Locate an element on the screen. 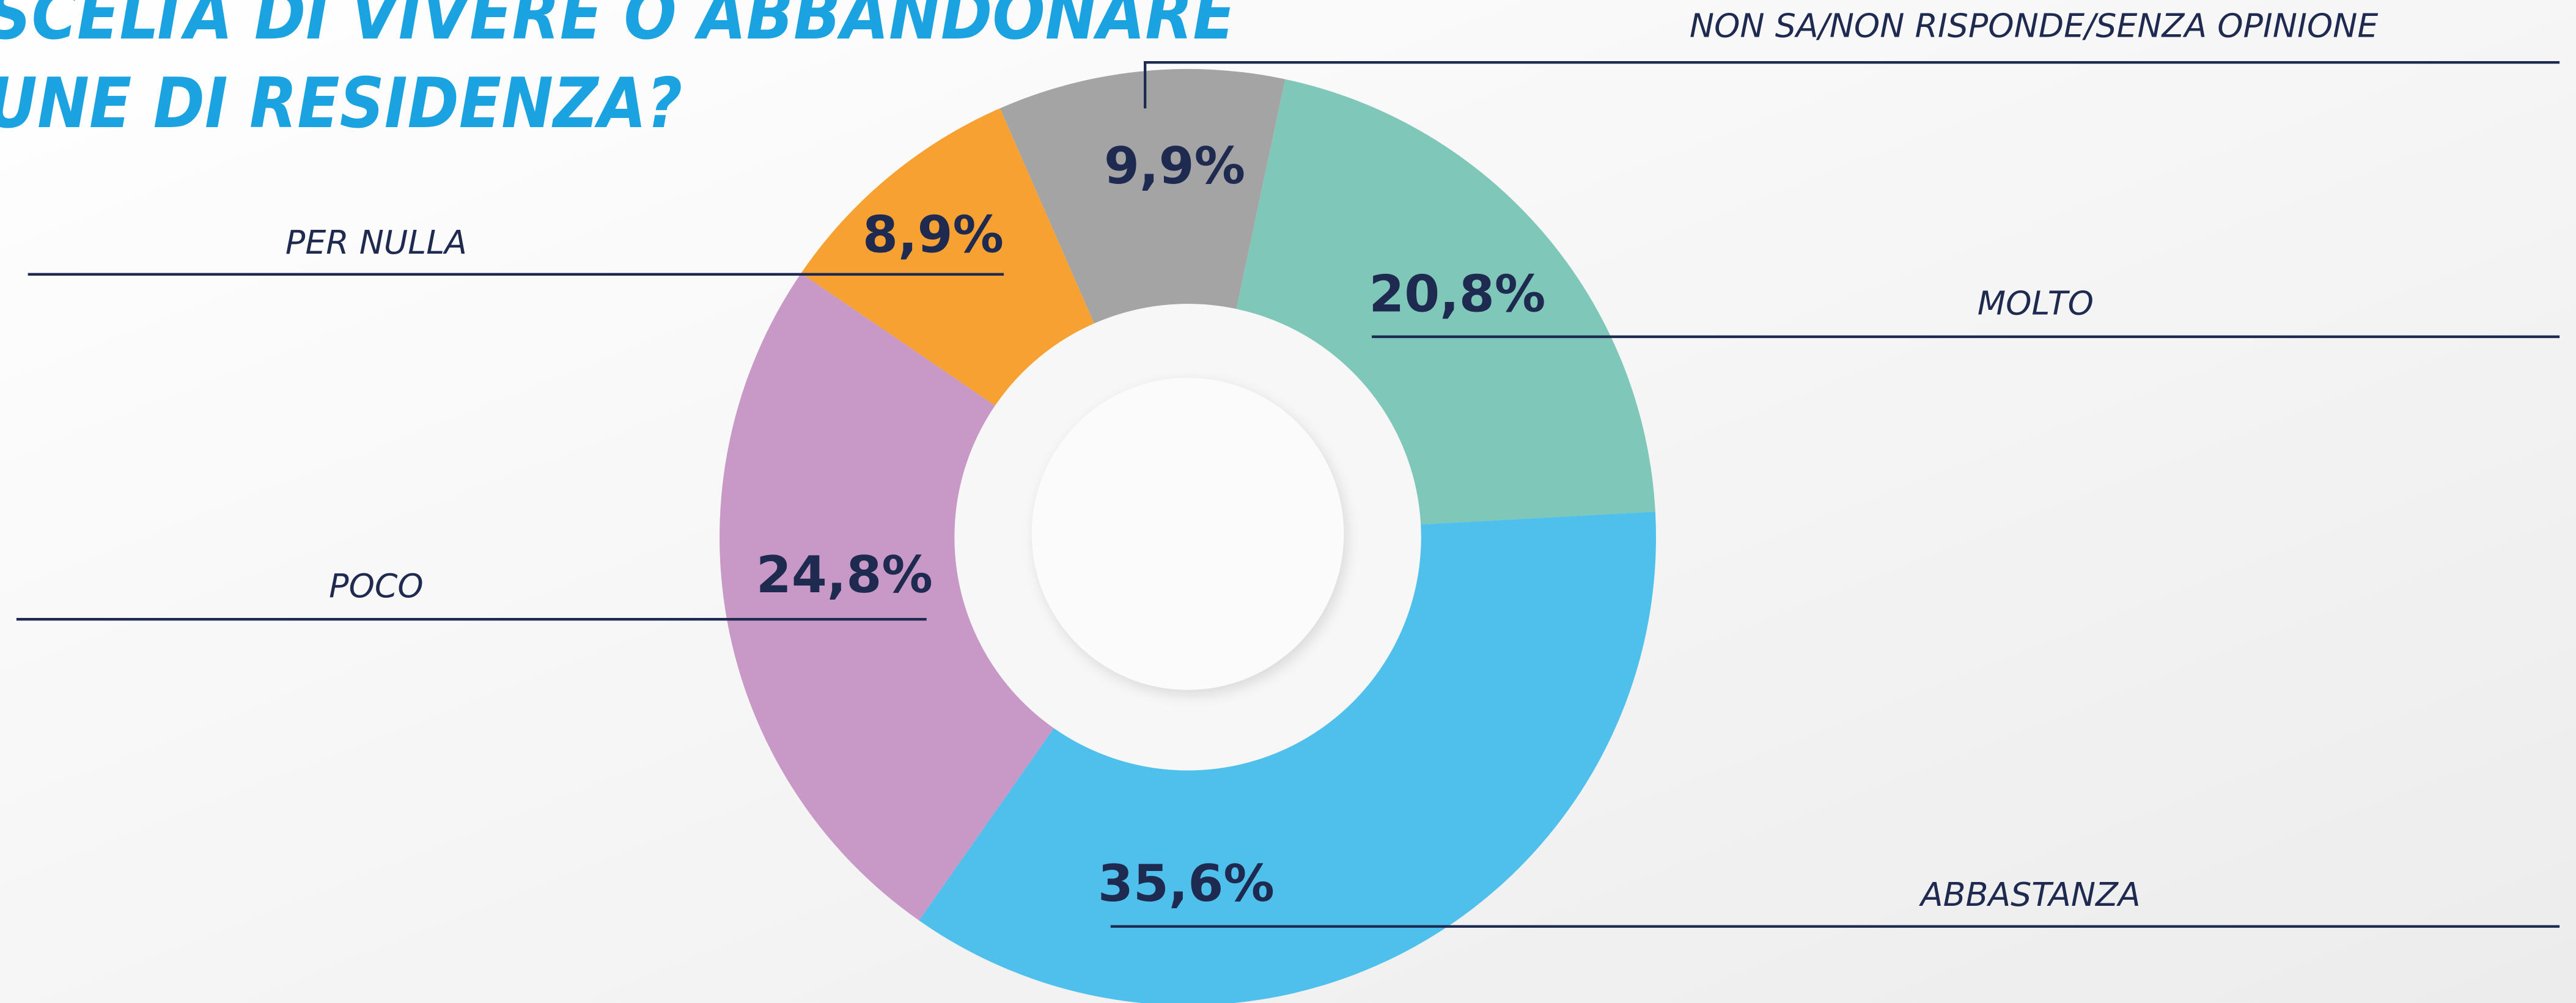  leader-line is located at coordinates (1852, 85).